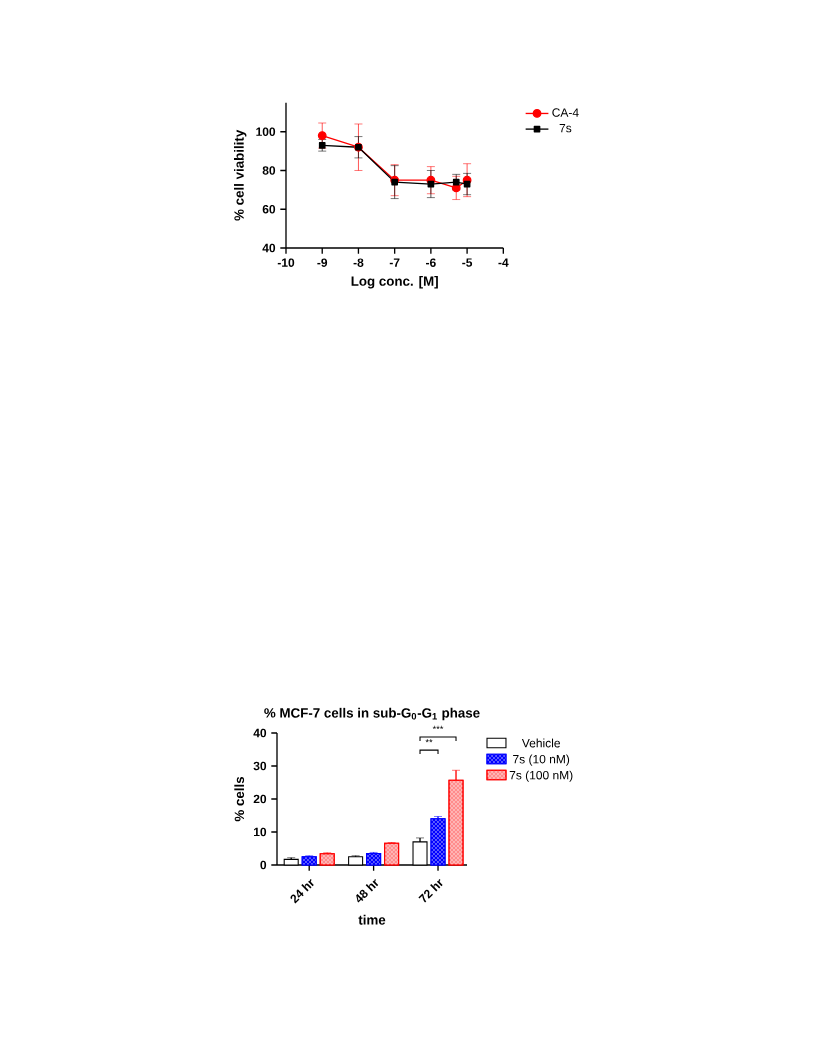 This screenshot has height=1056, width=816. I want to click on x-tick-label: -4, so click(503, 262).